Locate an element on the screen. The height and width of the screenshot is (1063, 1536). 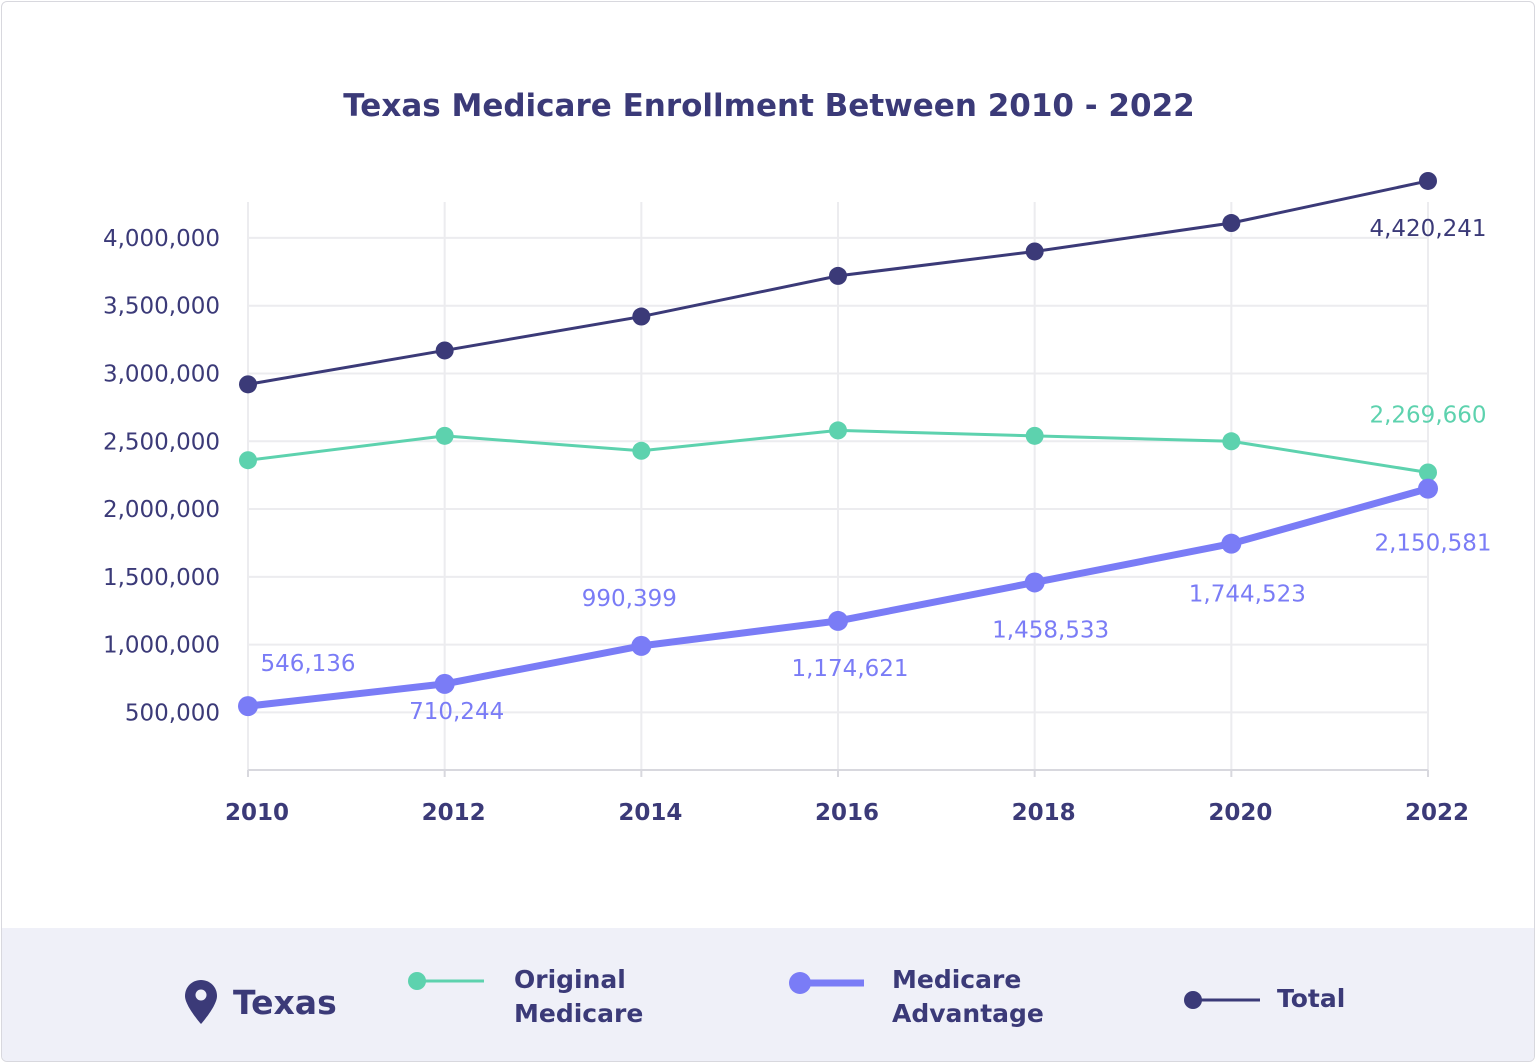
data-label-original-medicare: 2,269,660 is located at coordinates (1427, 415).